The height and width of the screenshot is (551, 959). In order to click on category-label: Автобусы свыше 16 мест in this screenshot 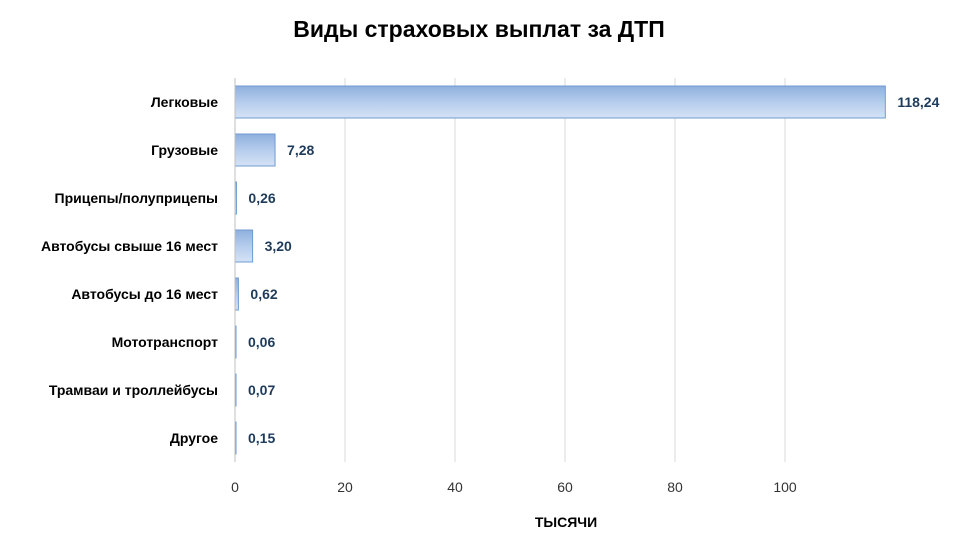, I will do `click(129, 246)`.